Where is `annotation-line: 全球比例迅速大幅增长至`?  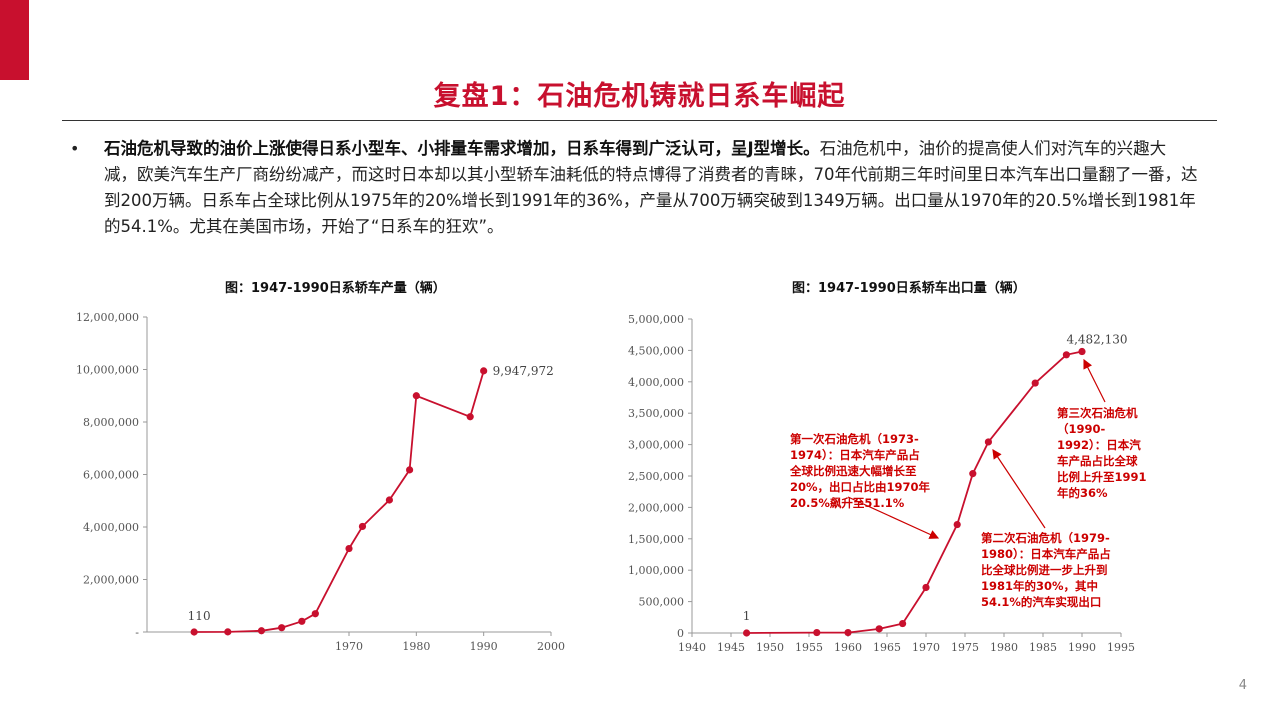 annotation-line: 全球比例迅速大幅增长至 is located at coordinates (853, 471).